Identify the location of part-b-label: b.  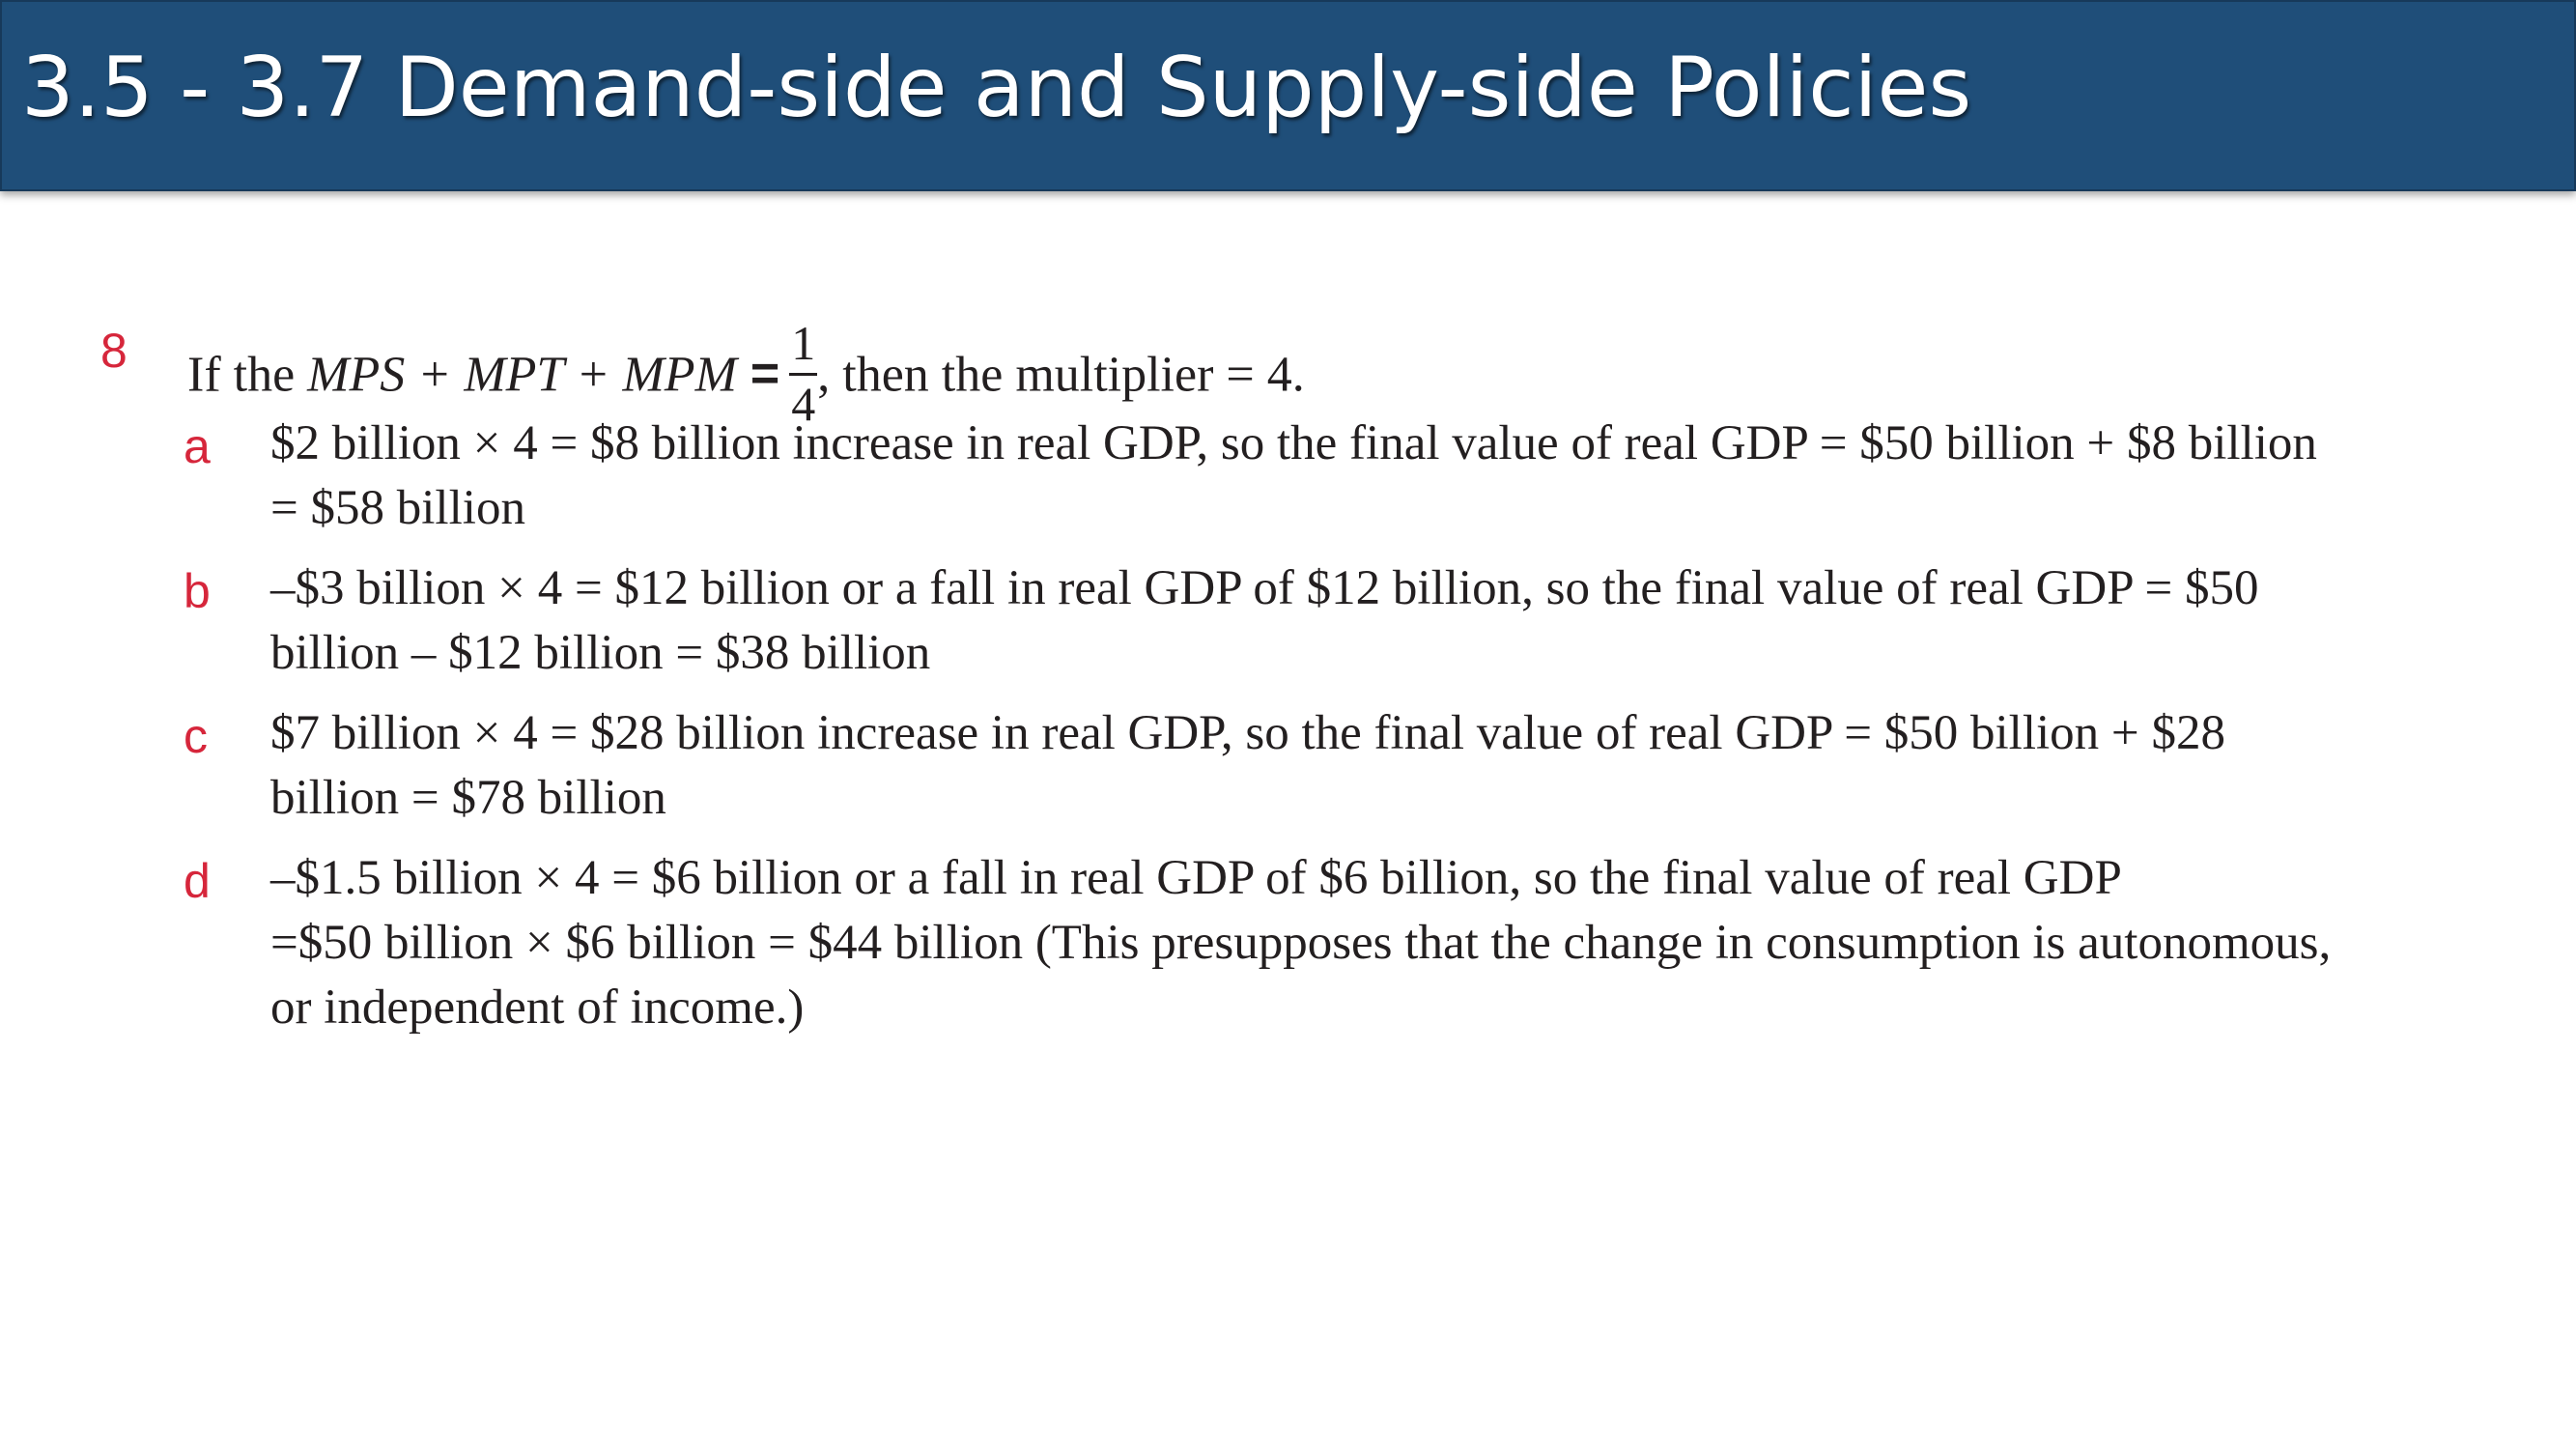
(197, 591).